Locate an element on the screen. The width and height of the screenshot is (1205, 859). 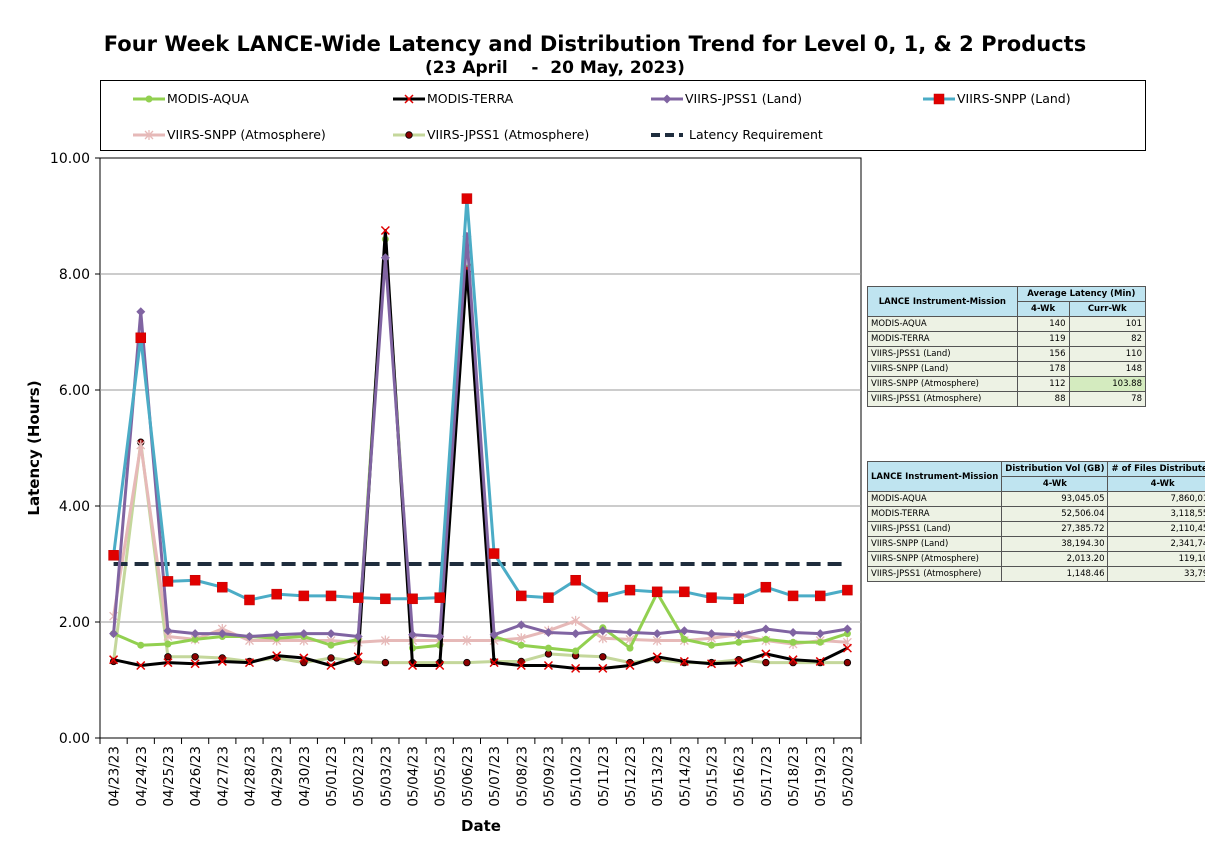
latency-table-row: MODIS-TERRA 119 82 is located at coordinates (1006, 339).